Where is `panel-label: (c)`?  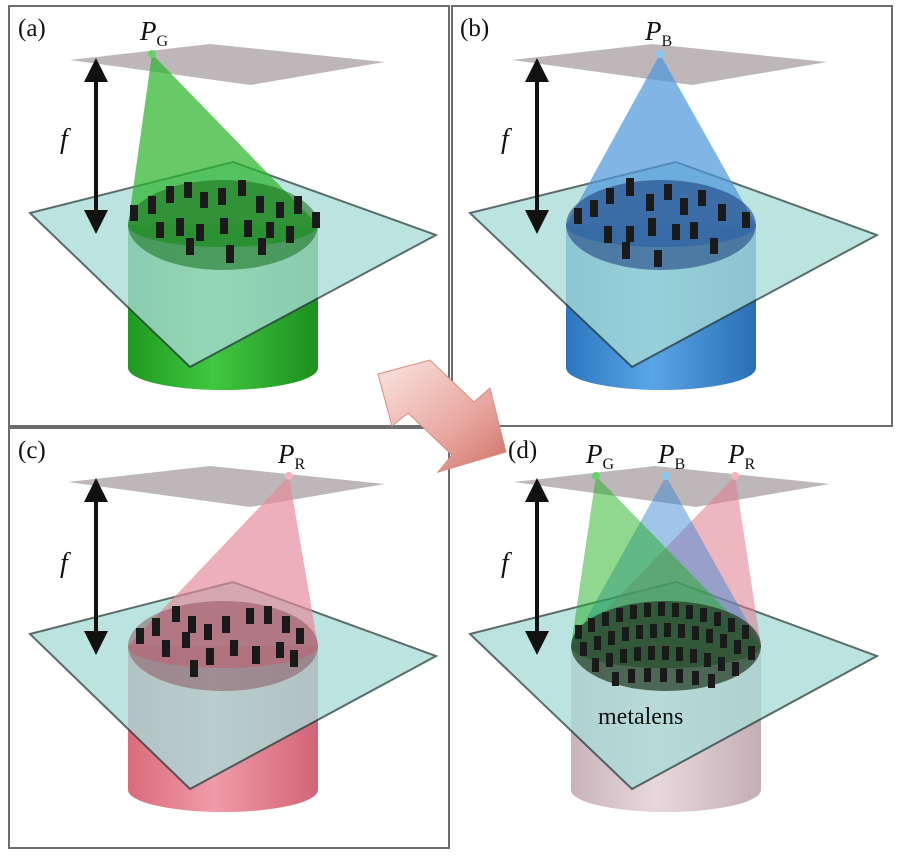 panel-label: (c) is located at coordinates (32, 450).